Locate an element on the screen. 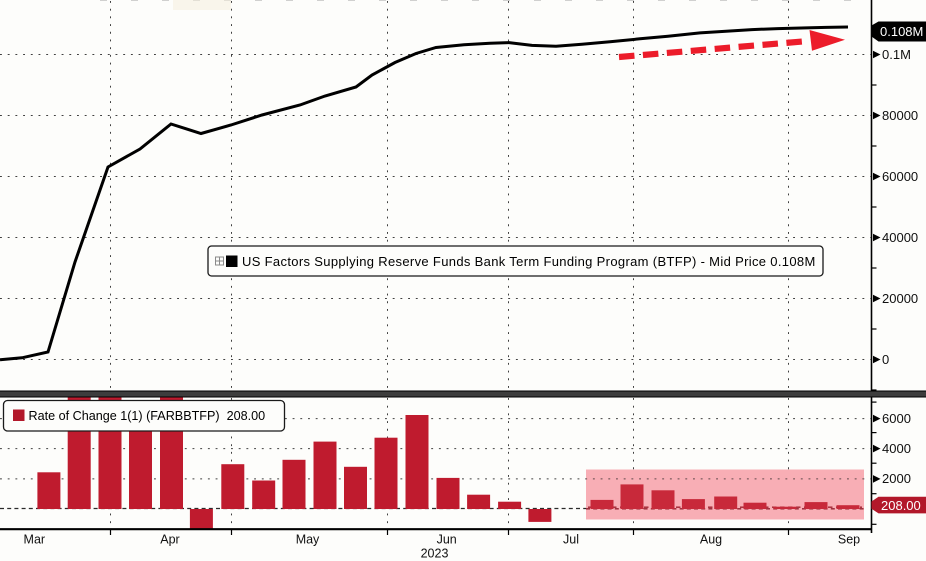 The width and height of the screenshot is (926, 561). svg-text:Rate of Change 1(1) (FARBBTFP): Rate of Change 1(1) (FARBBTFP) 208.00 is located at coordinates (147, 416).